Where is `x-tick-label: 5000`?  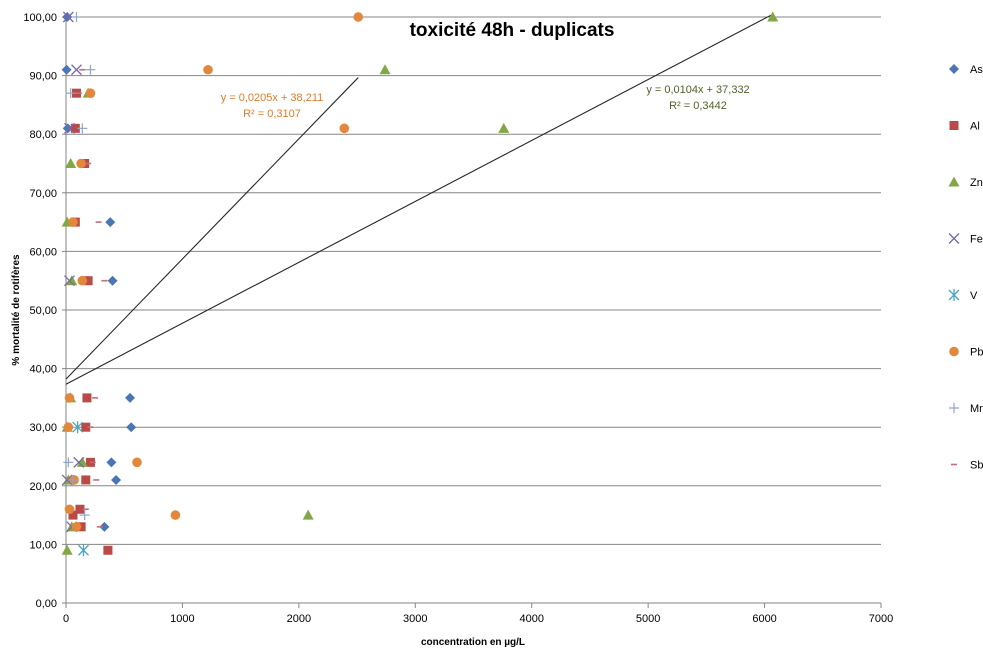
x-tick-label: 5000 is located at coordinates (648, 619).